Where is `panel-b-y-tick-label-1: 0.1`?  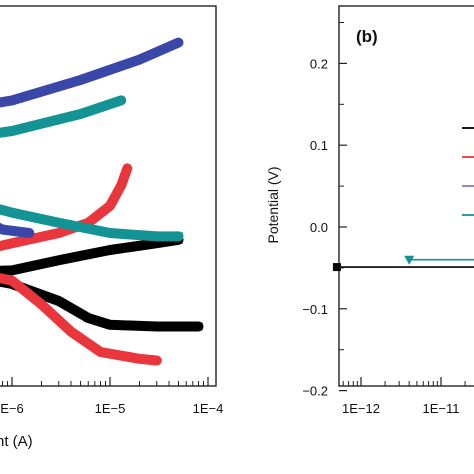 panel-b-y-tick-label-1: 0.1 is located at coordinates (319, 145).